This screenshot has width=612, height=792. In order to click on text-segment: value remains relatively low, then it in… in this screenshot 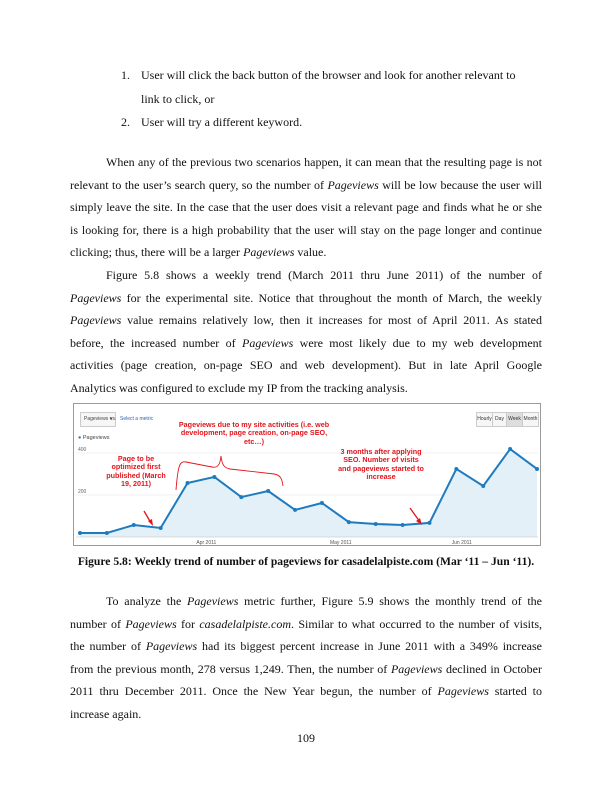, I will do `click(331, 320)`.